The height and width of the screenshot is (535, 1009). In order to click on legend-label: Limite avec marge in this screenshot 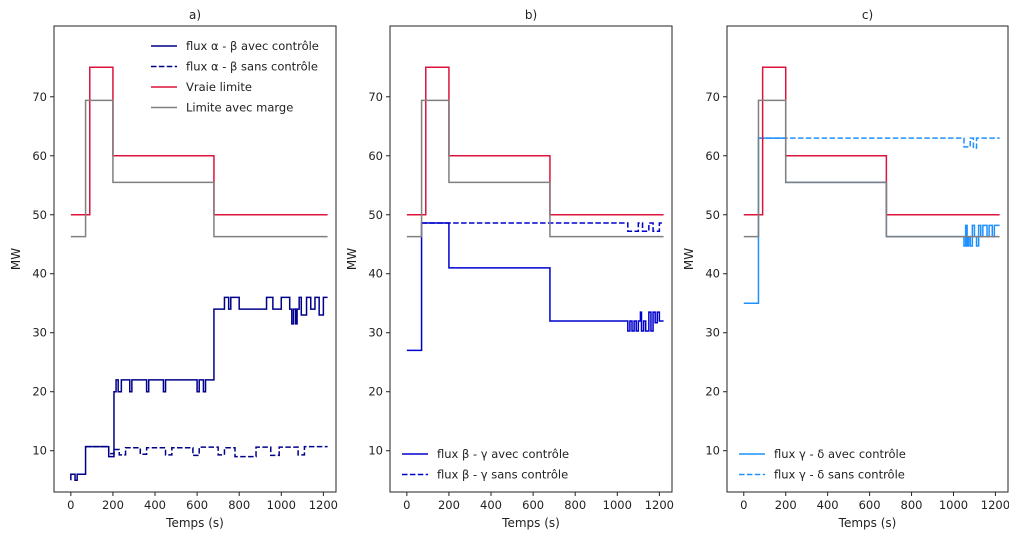, I will do `click(239, 108)`.